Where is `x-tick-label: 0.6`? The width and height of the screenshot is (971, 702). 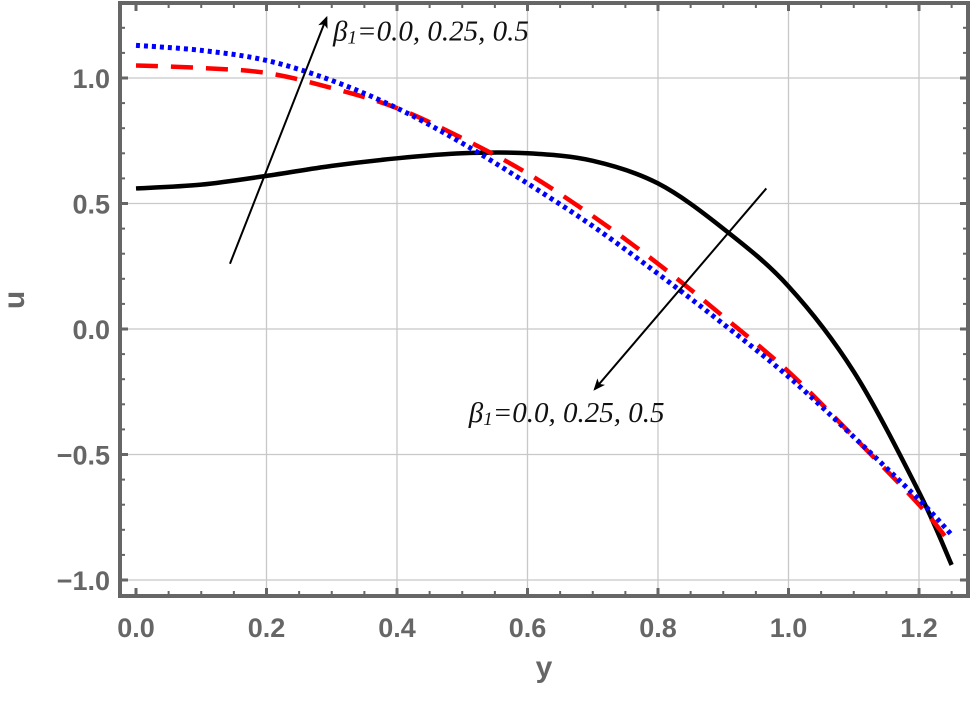
x-tick-label: 0.6 is located at coordinates (528, 628).